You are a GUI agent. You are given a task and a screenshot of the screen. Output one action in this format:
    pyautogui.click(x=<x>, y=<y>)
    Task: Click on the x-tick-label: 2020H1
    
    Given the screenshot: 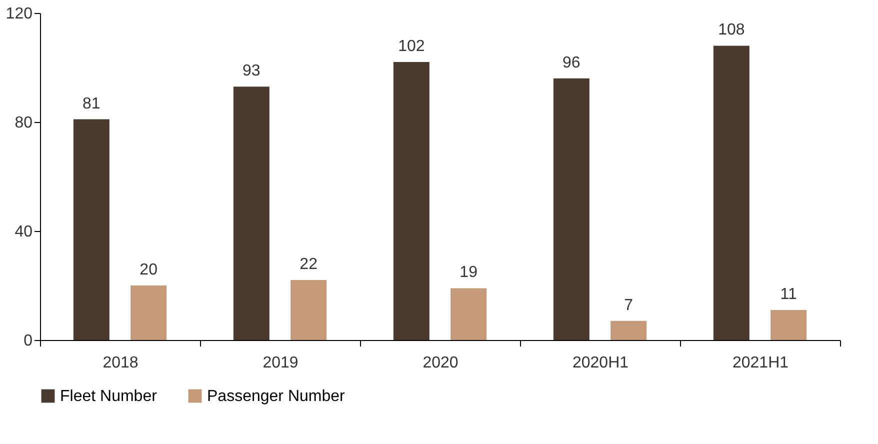 What is the action you would take?
    pyautogui.click(x=600, y=363)
    